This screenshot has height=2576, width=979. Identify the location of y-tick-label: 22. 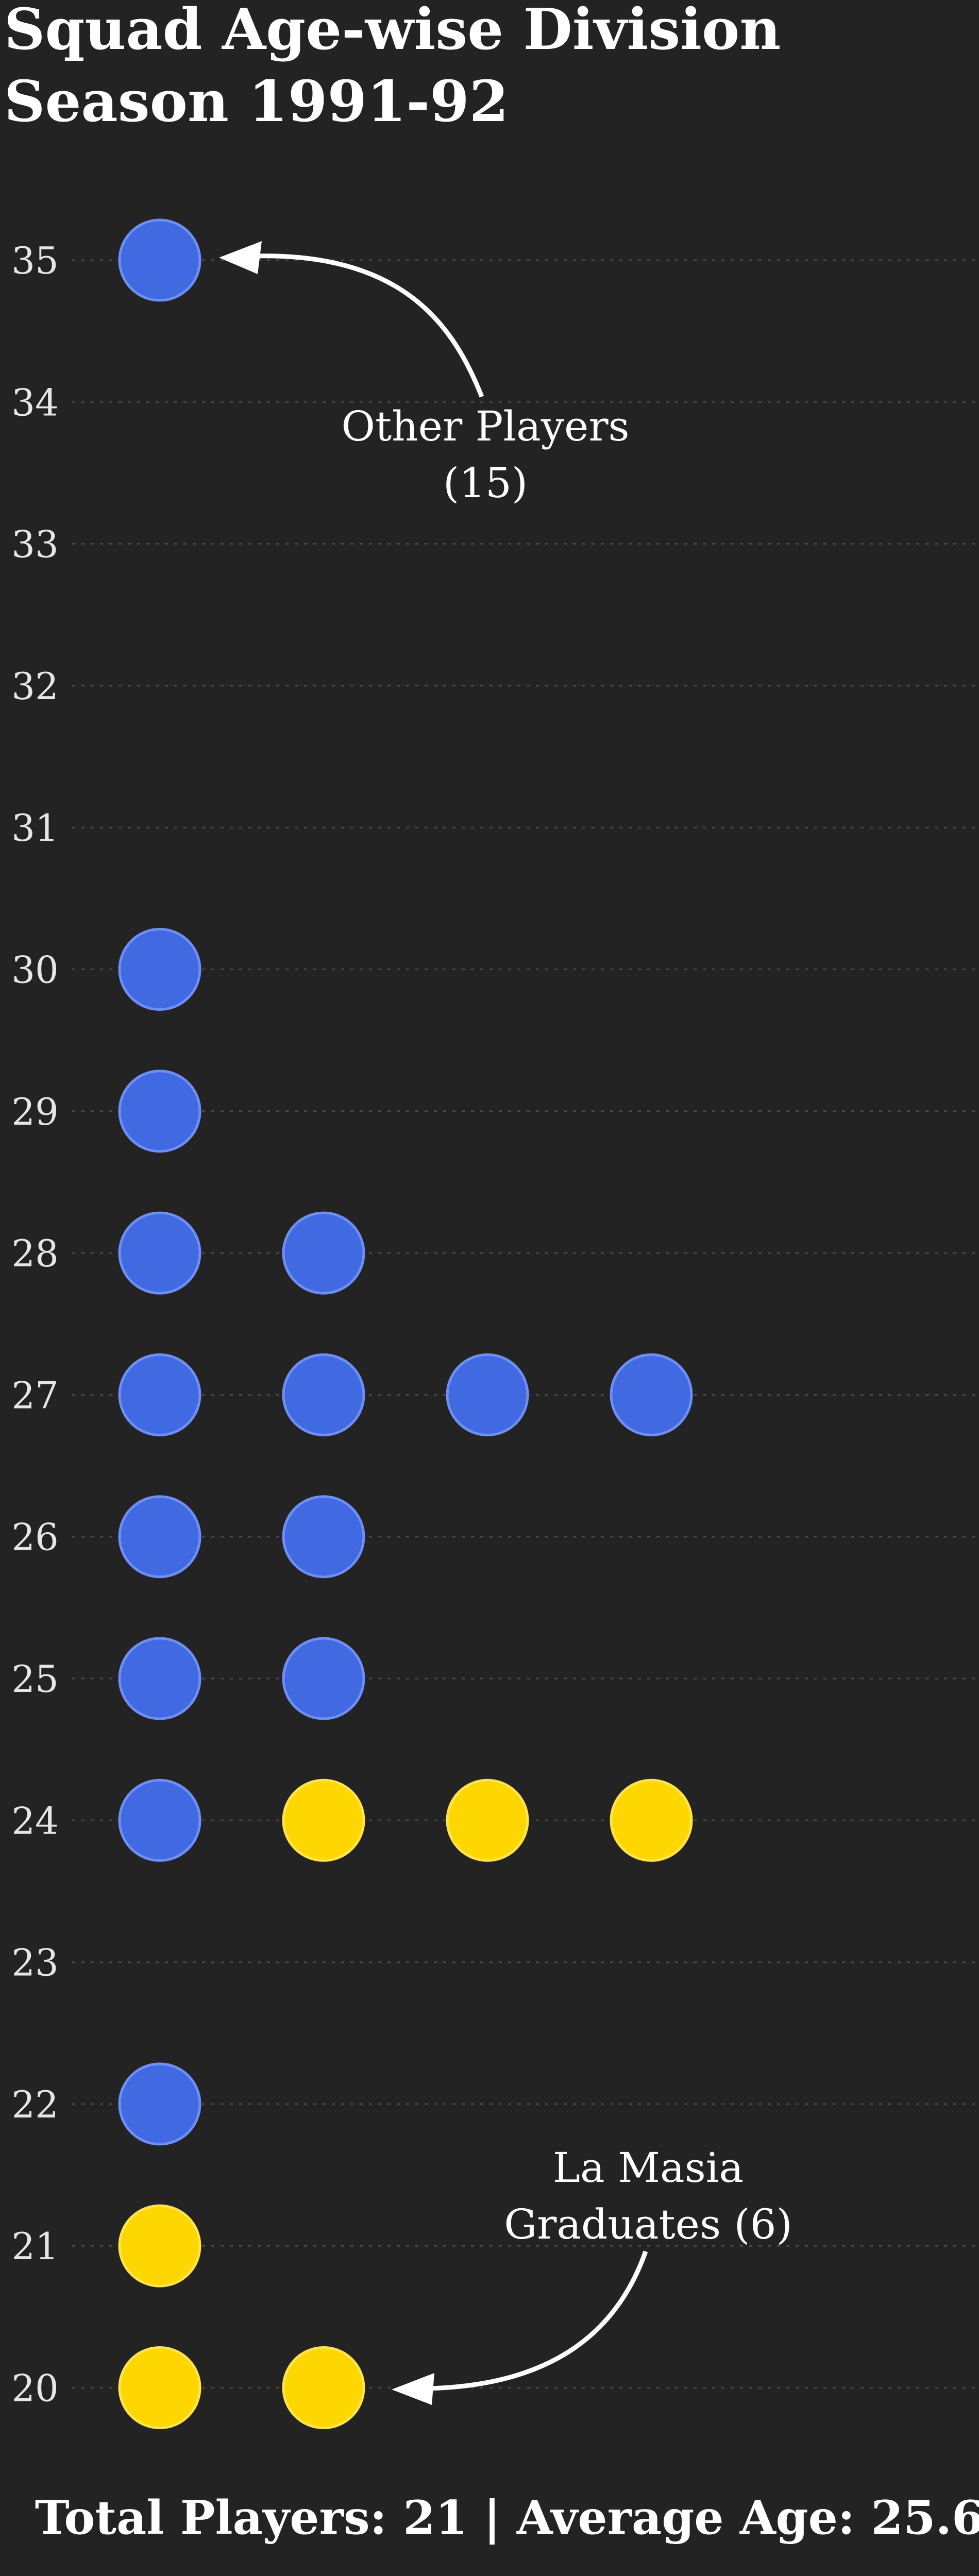
(35, 2104).